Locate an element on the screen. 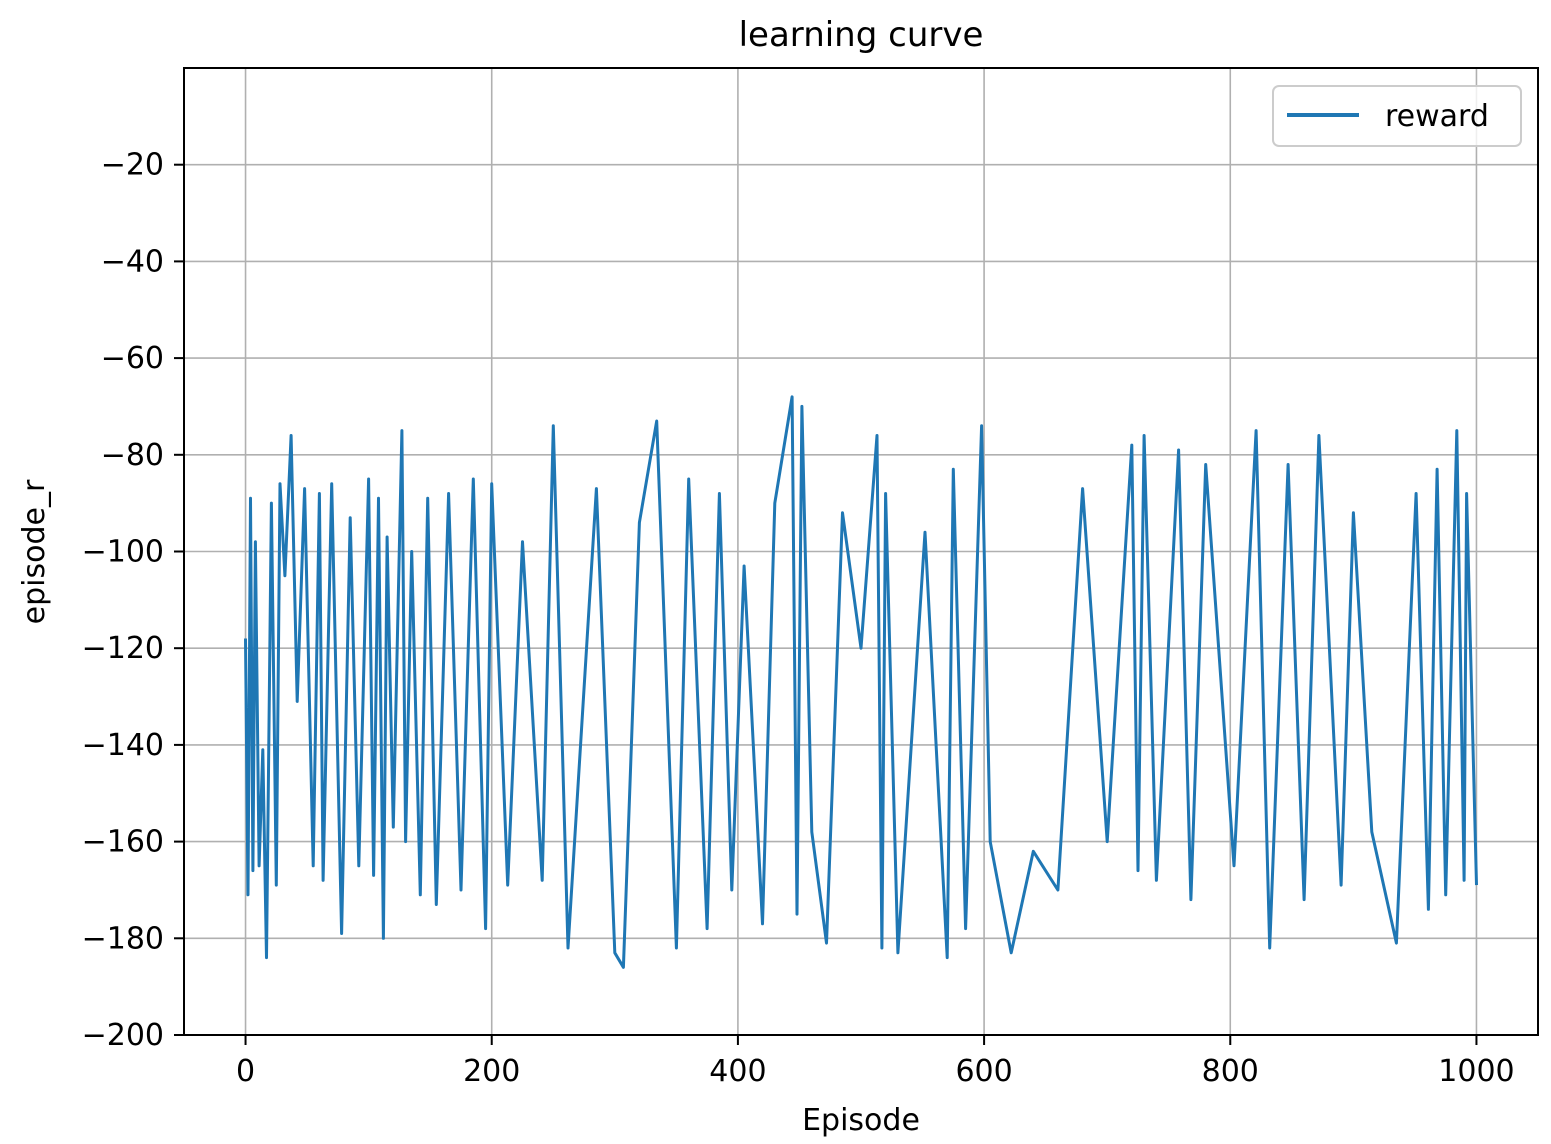 This screenshot has width=1551, height=1144. y-tick-label: −200 is located at coordinates (123, 1035).